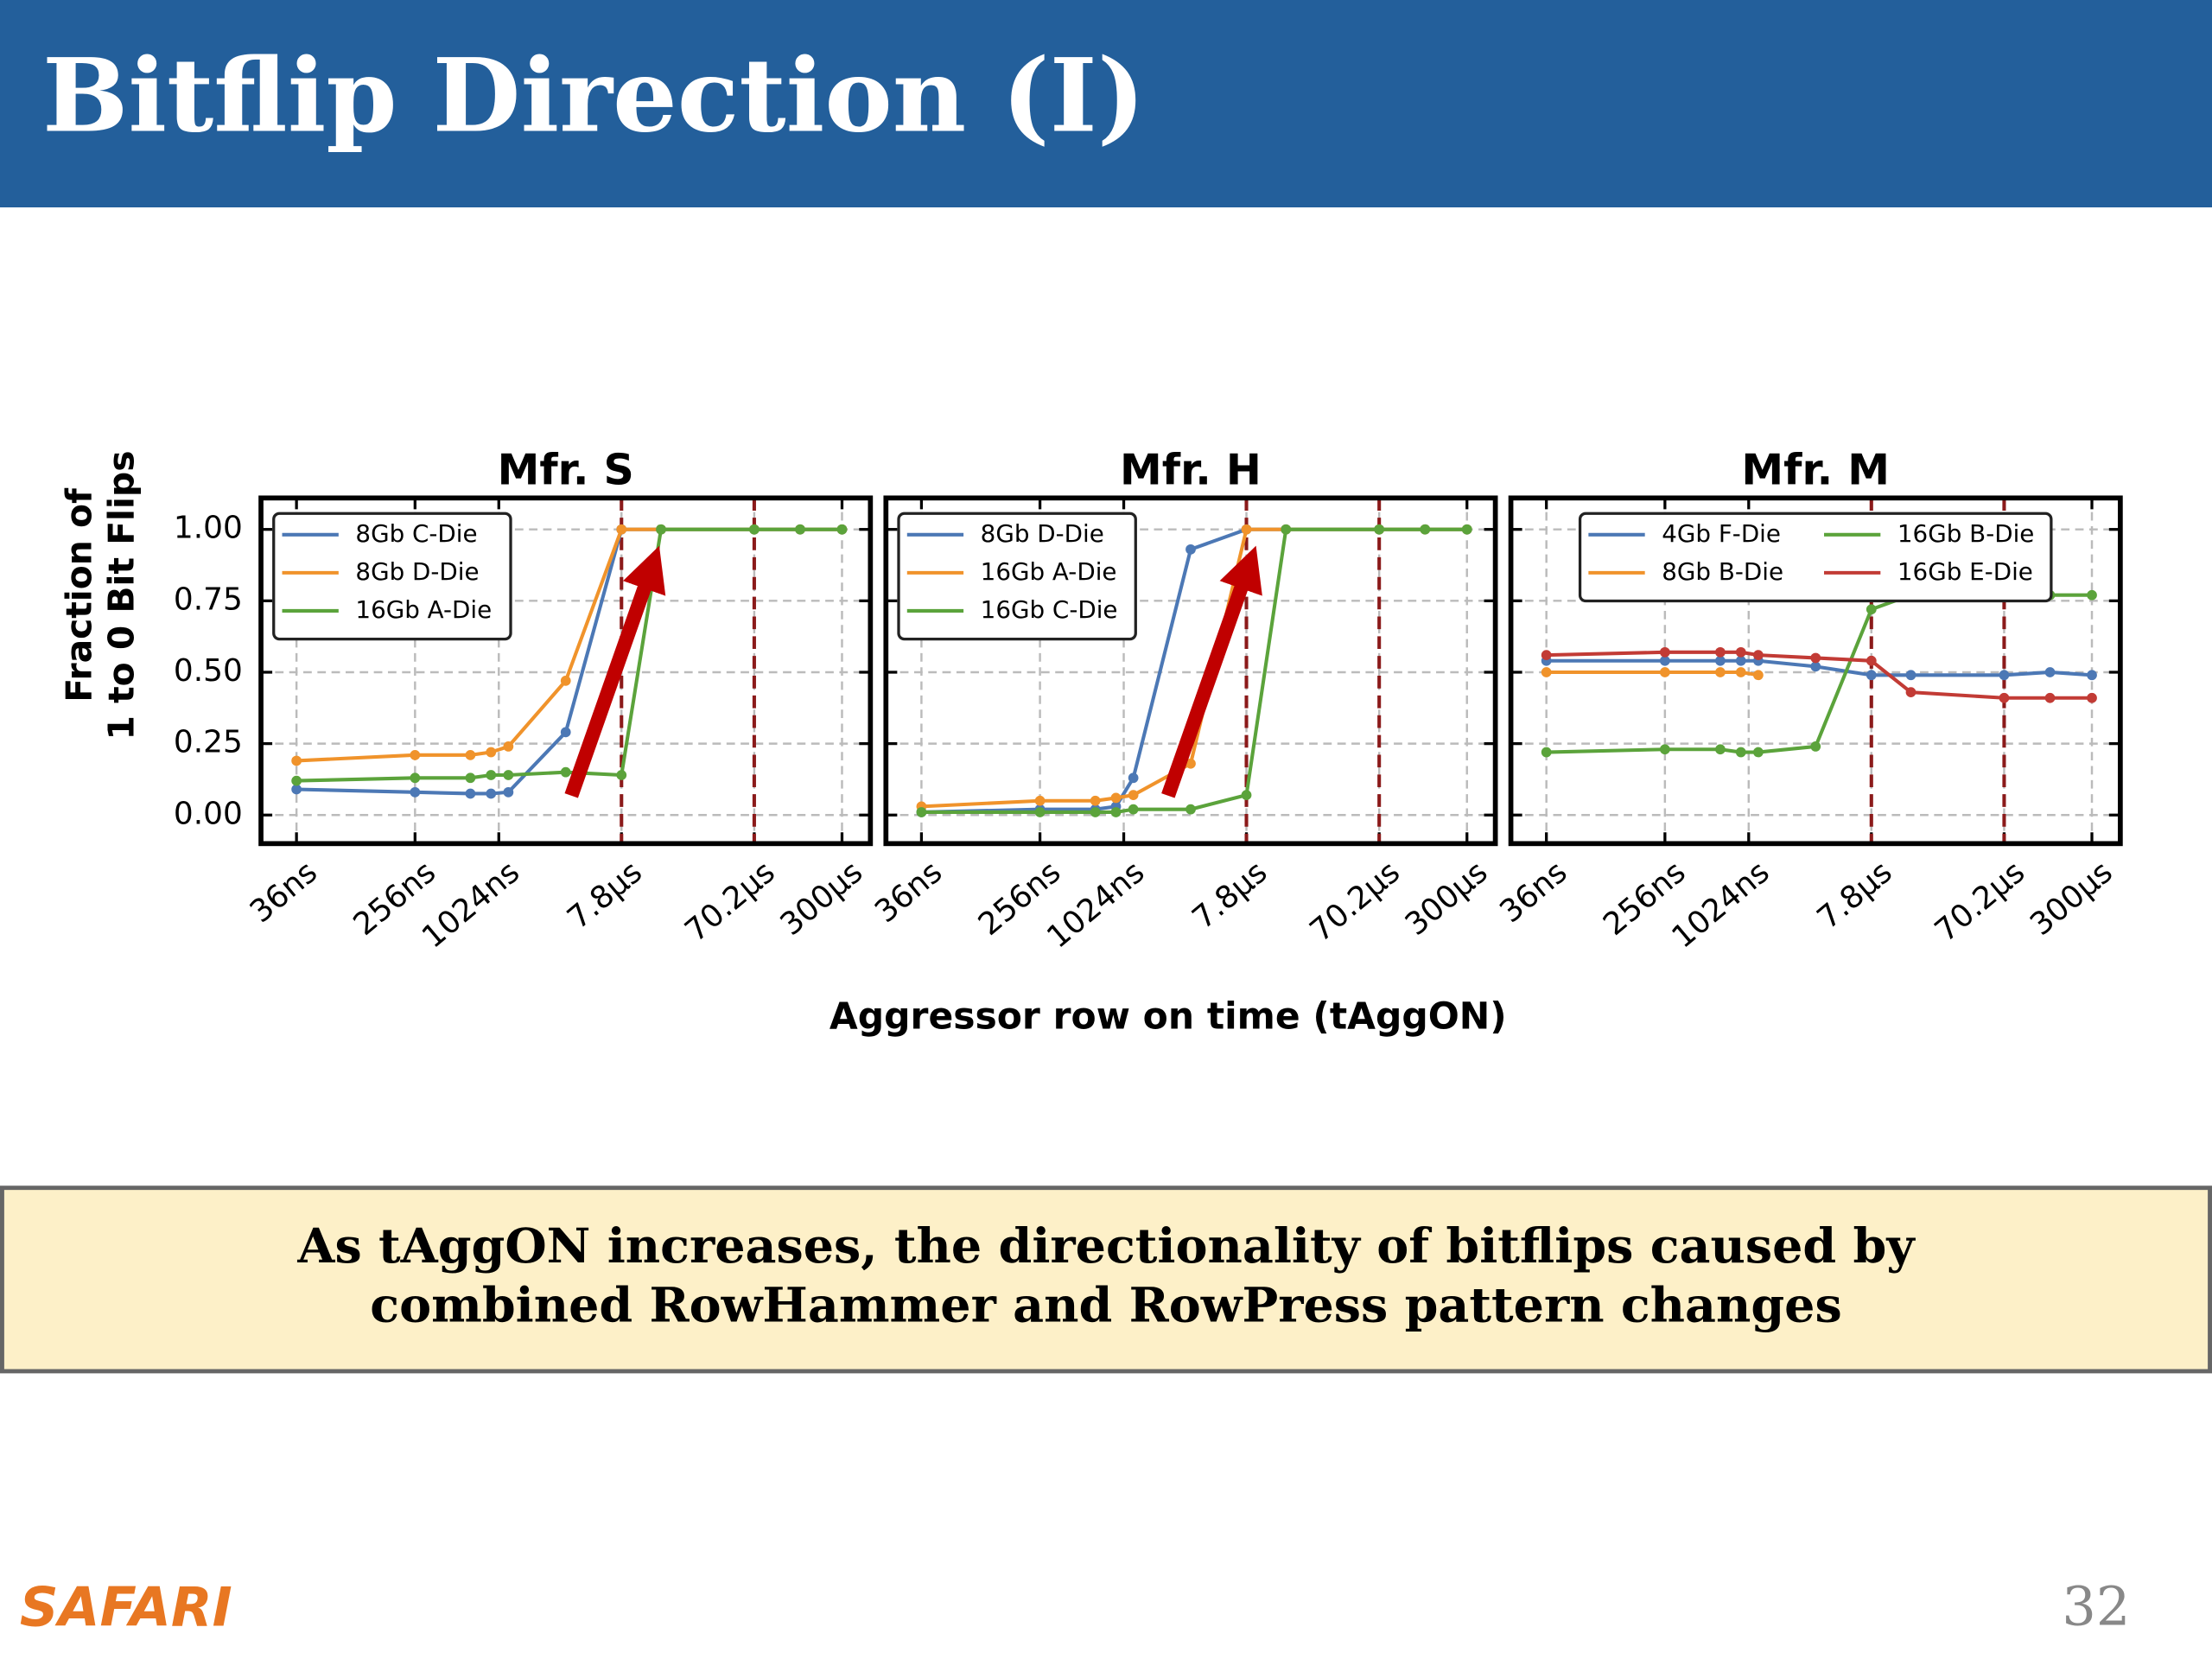 The height and width of the screenshot is (1659, 2212). Describe the element at coordinates (1815, 469) in the screenshot. I see `panel-title: Mfr. M` at that location.